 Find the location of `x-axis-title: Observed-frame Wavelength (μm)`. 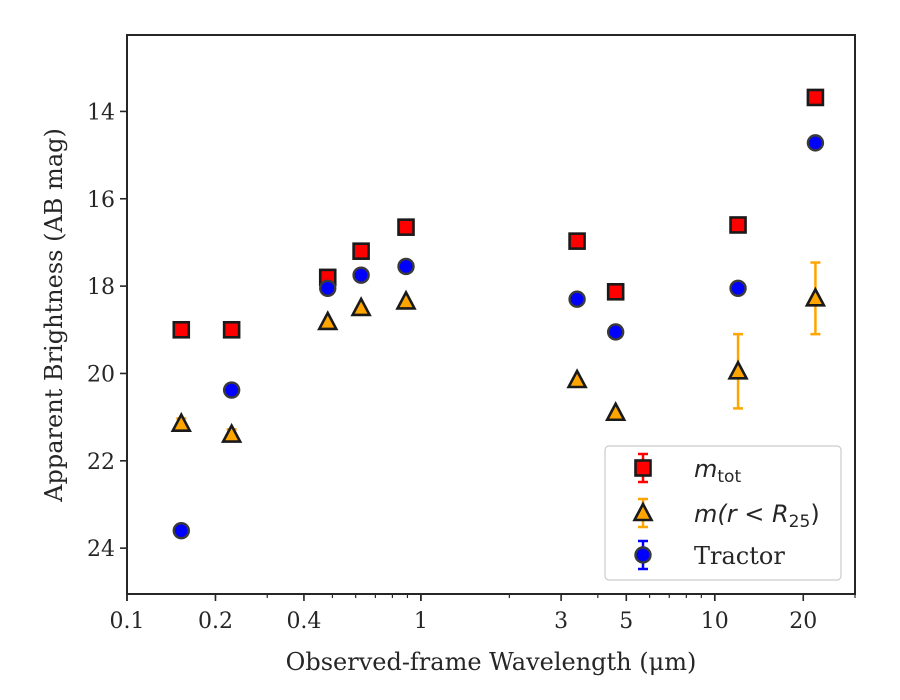

x-axis-title: Observed-frame Wavelength (μm) is located at coordinates (491, 662).